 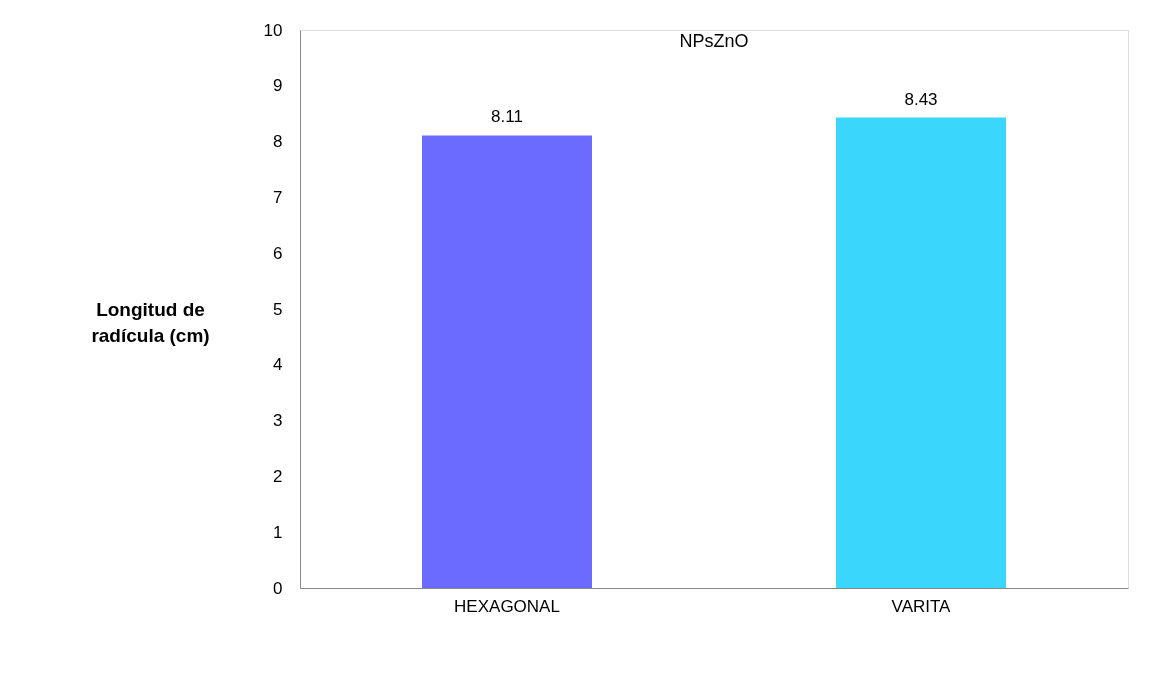 What do you see at coordinates (921, 99) in the screenshot?
I see `data-label: 8.43` at bounding box center [921, 99].